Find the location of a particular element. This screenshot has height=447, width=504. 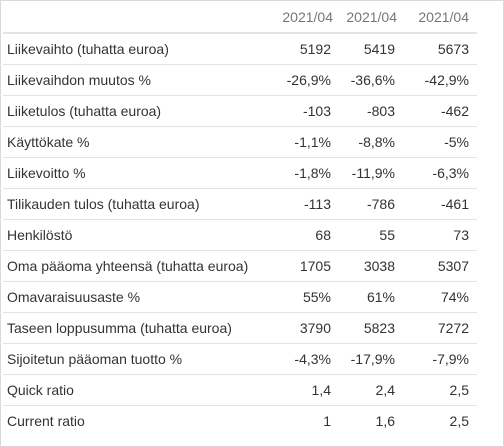

row-value: -786 is located at coordinates (371, 204).